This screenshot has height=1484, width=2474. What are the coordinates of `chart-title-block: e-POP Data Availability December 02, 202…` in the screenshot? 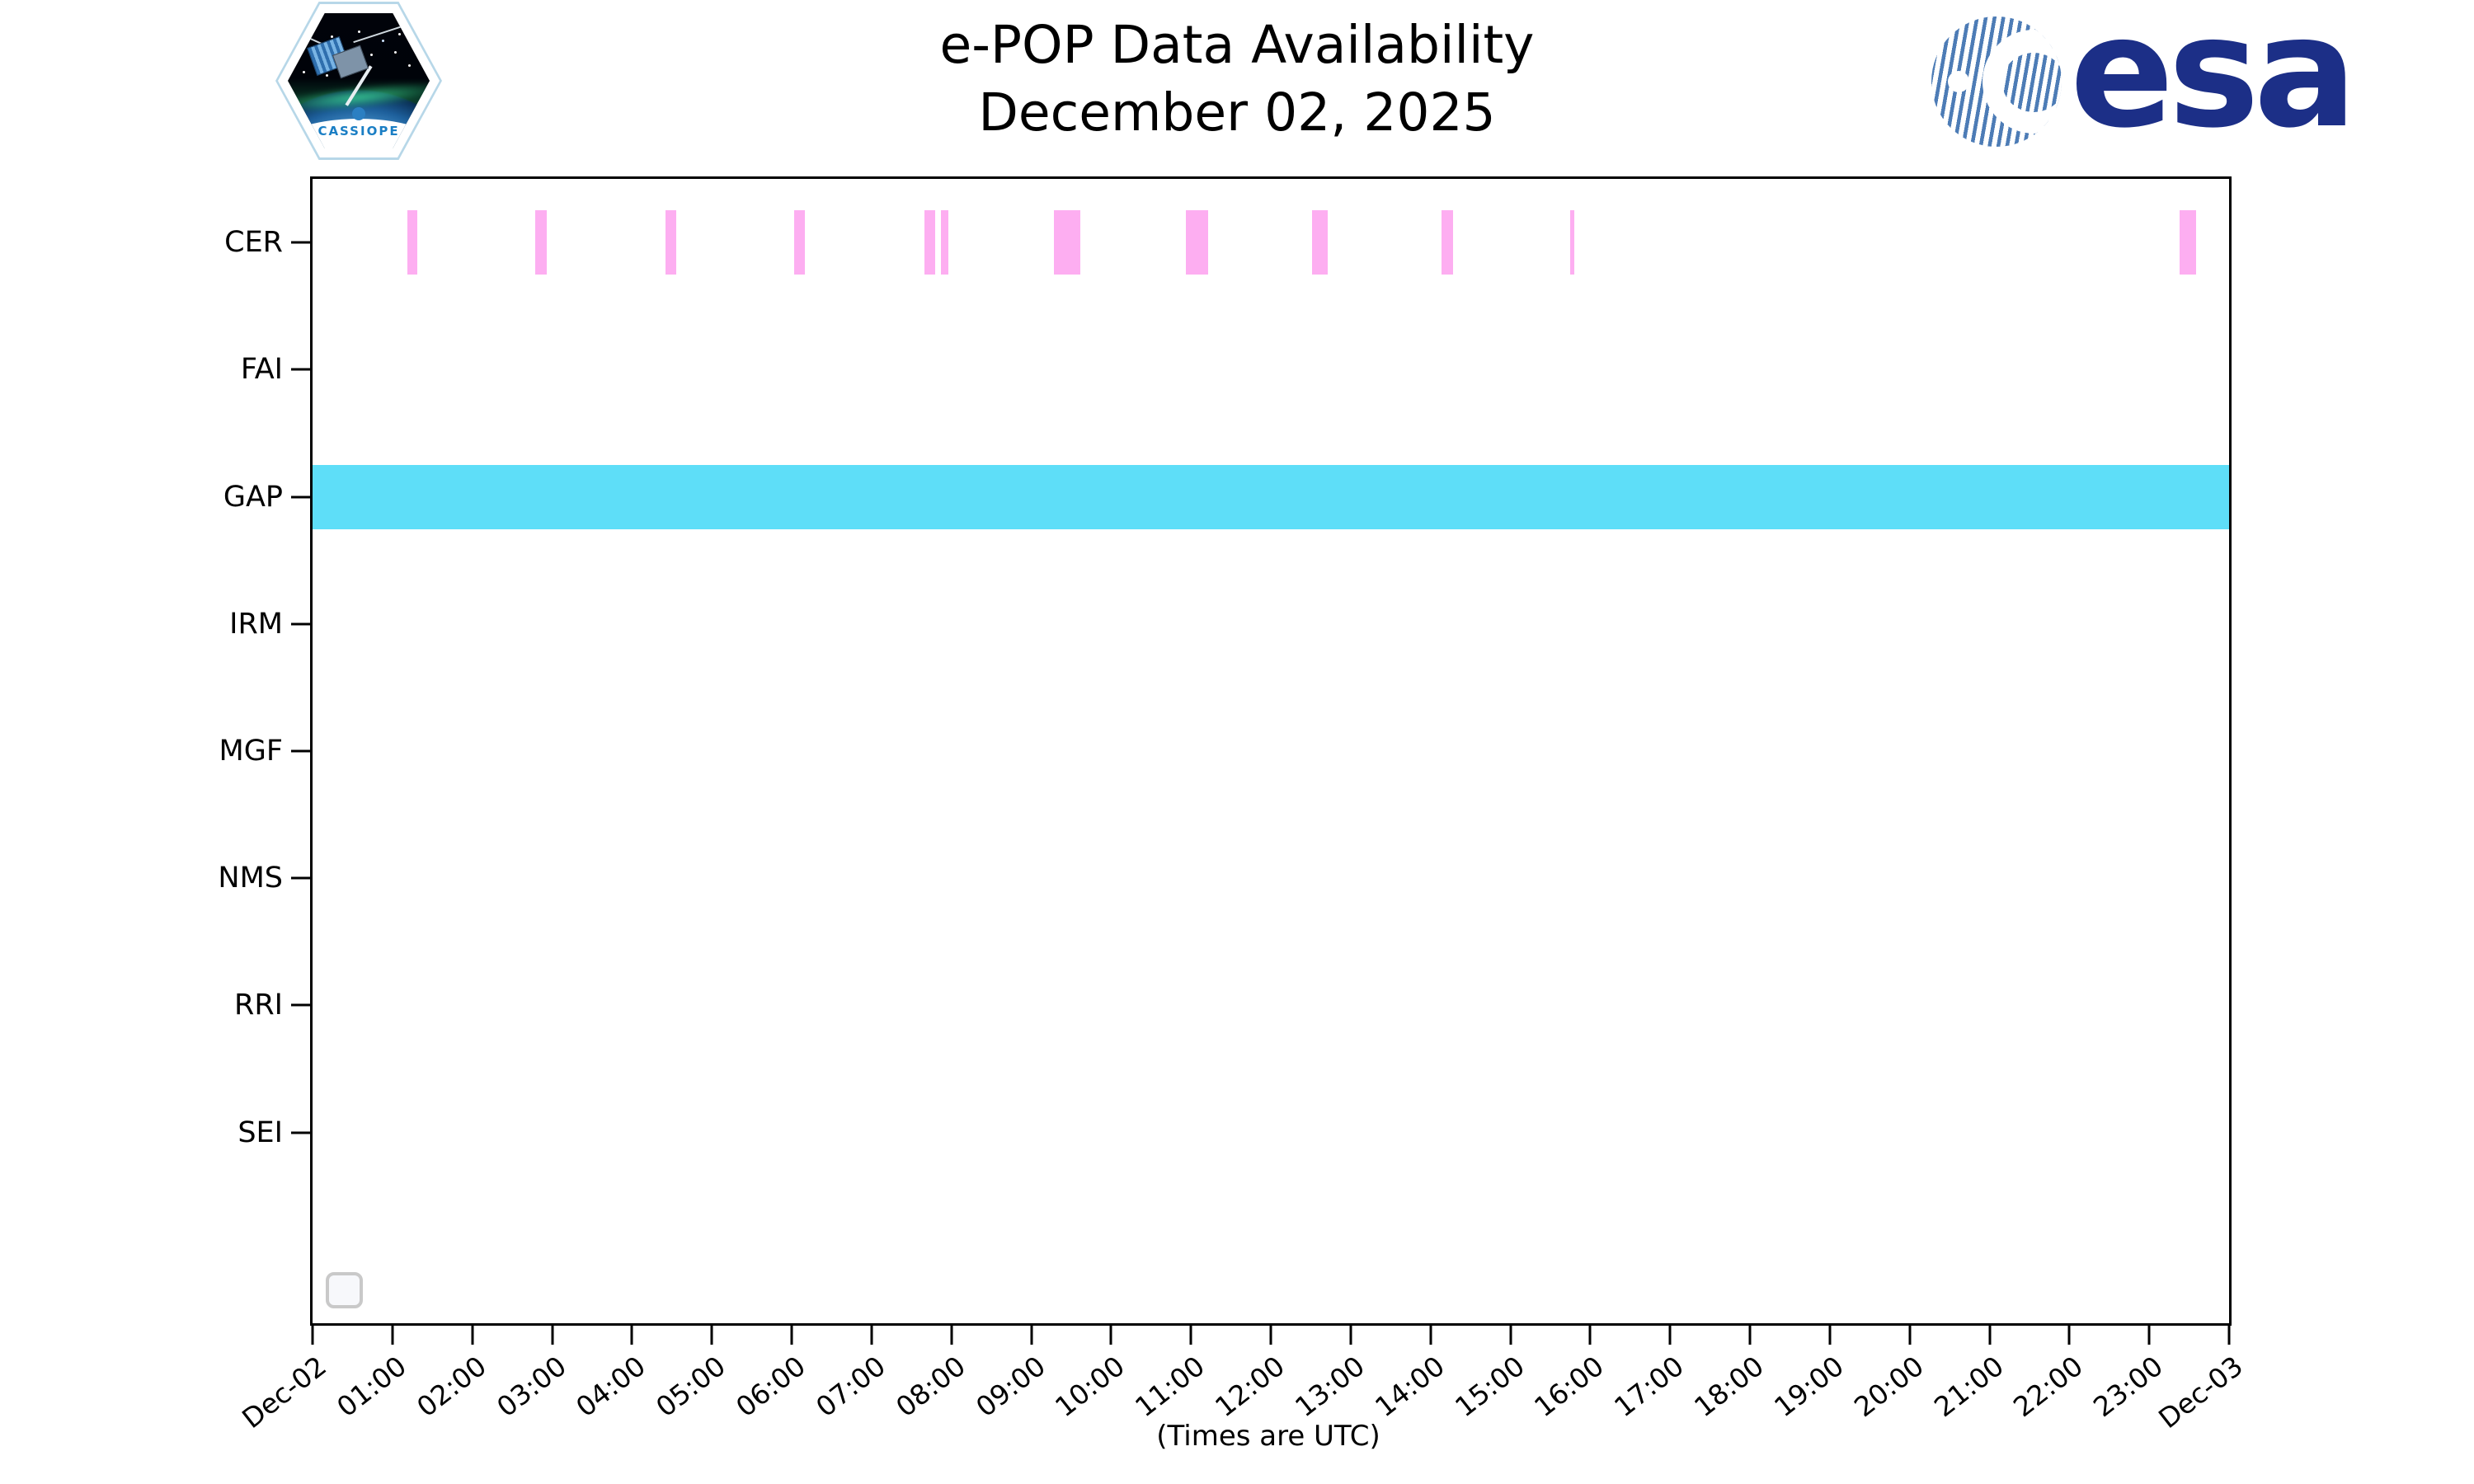 It's located at (1237, 79).